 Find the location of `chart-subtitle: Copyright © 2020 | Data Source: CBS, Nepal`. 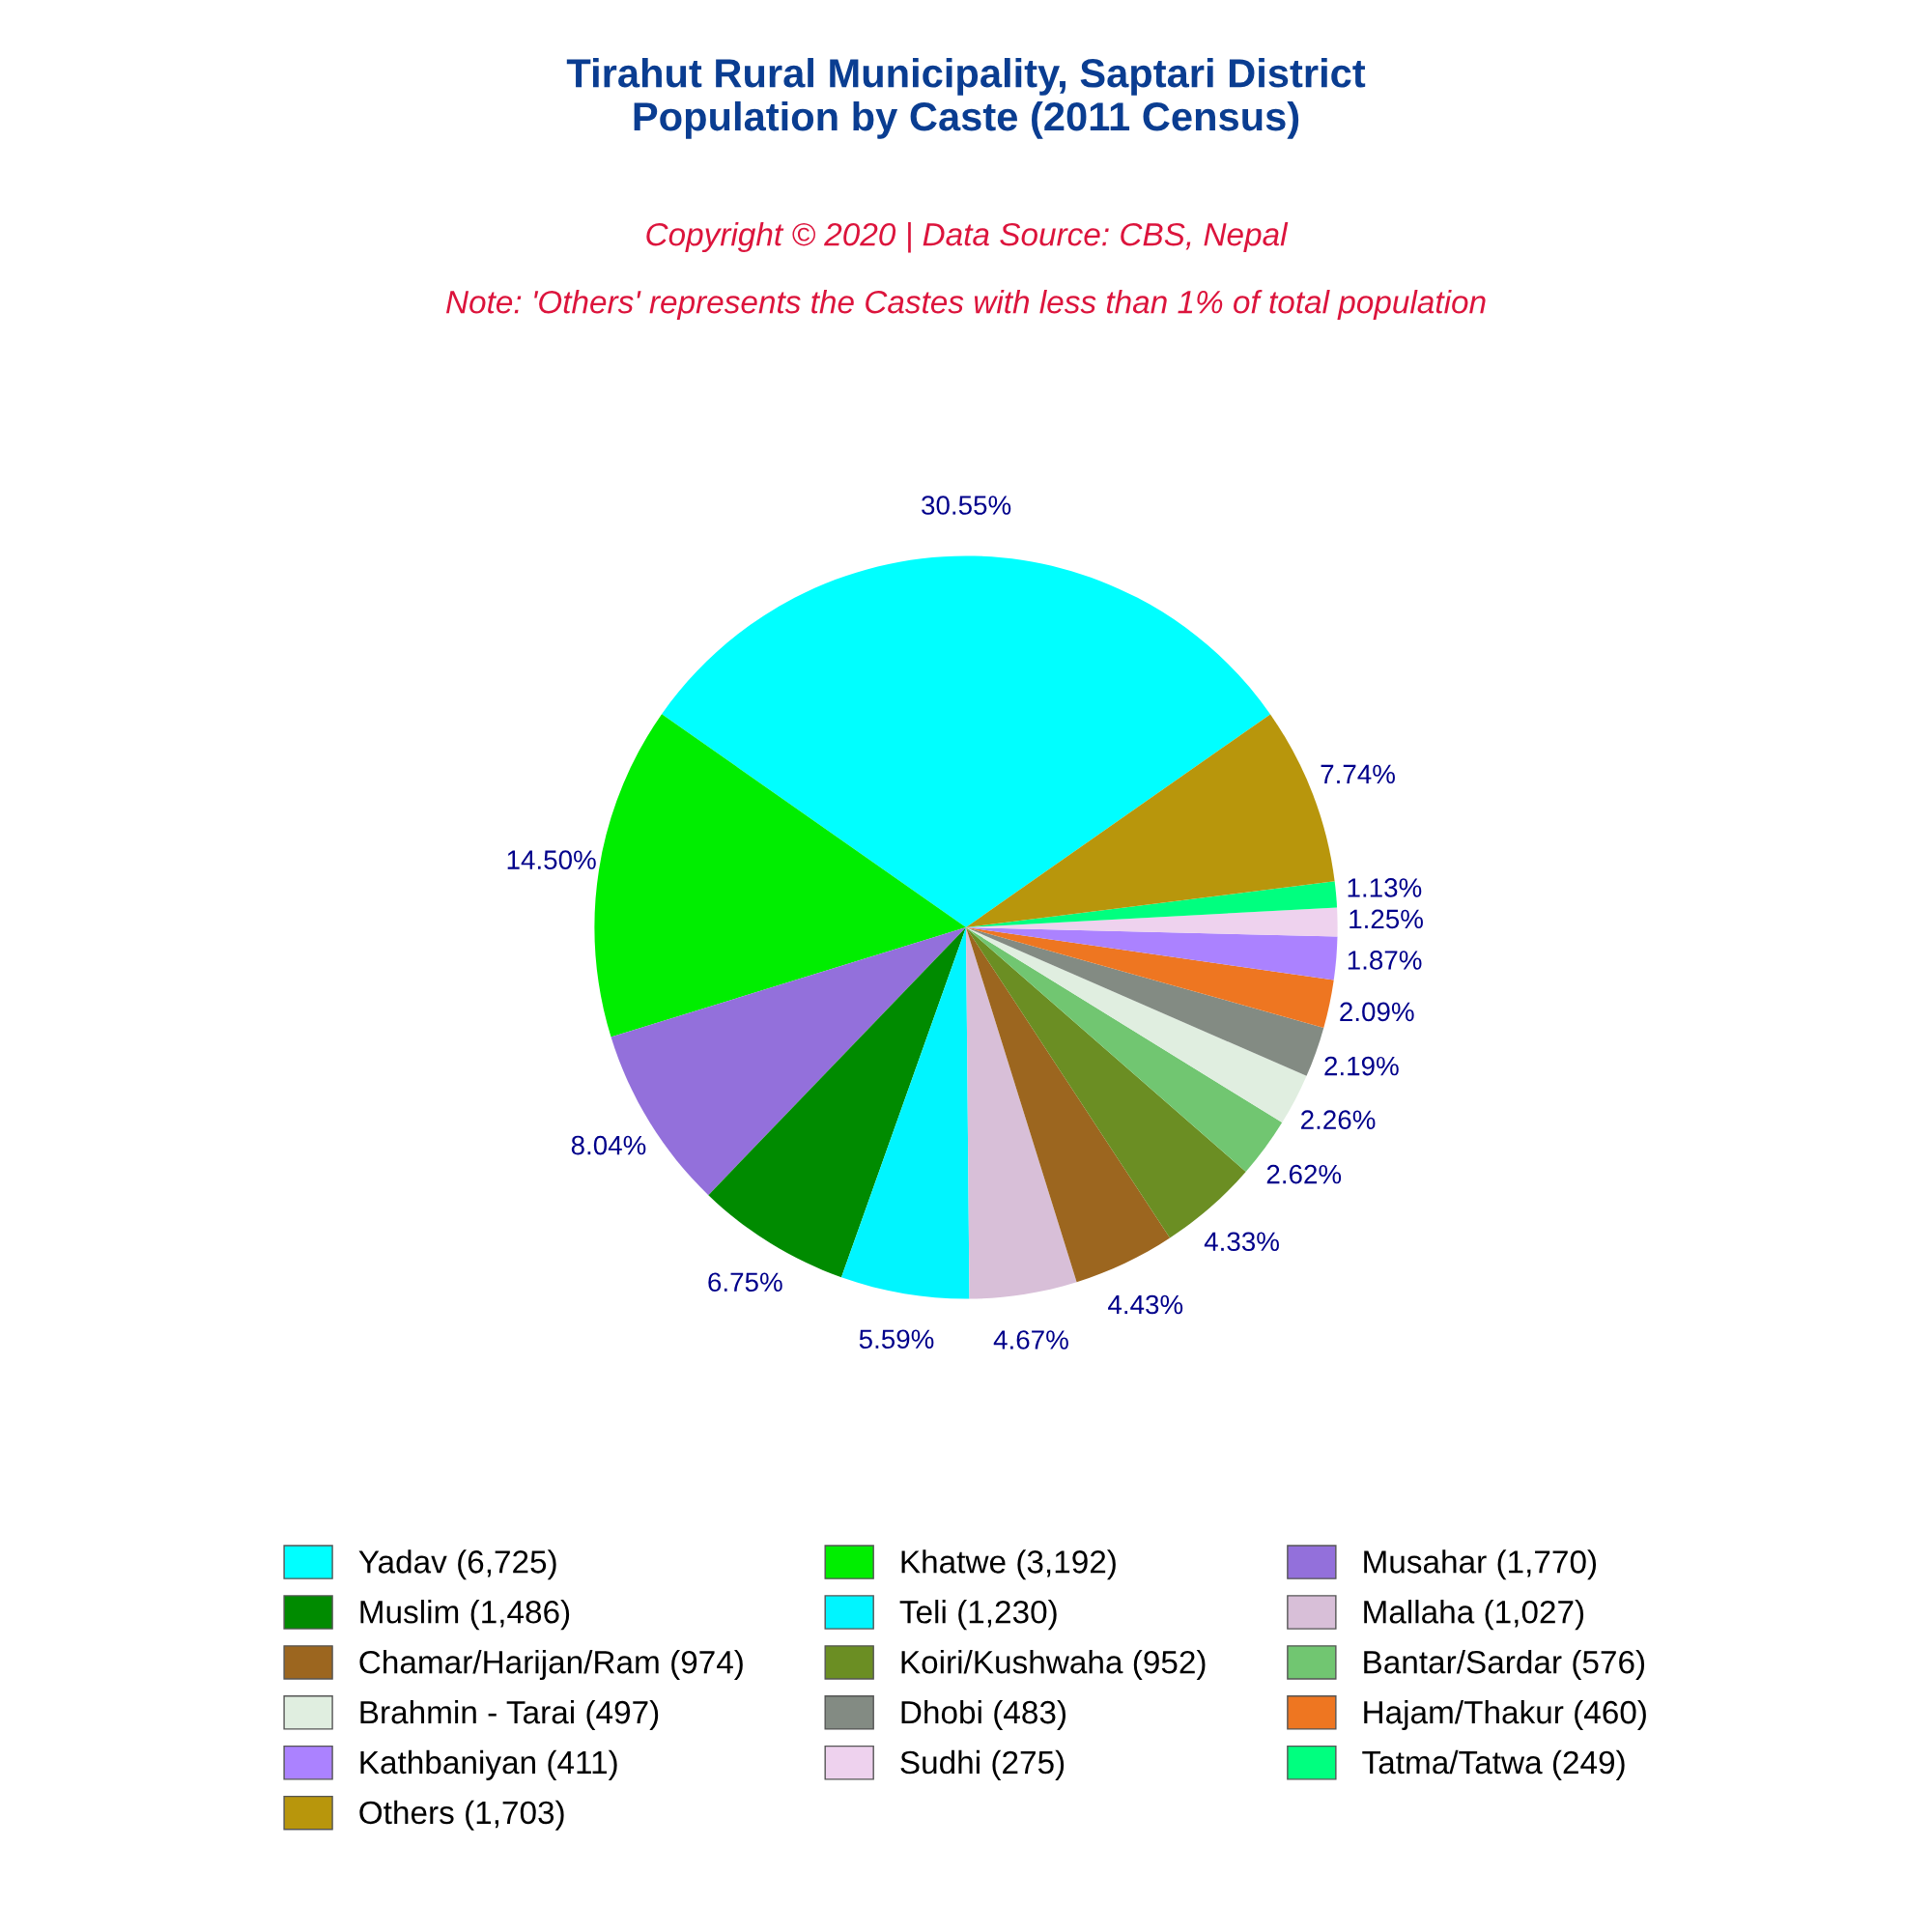

chart-subtitle: Copyright © 2020 | Data Source: CBS, Nepal is located at coordinates (967, 237).